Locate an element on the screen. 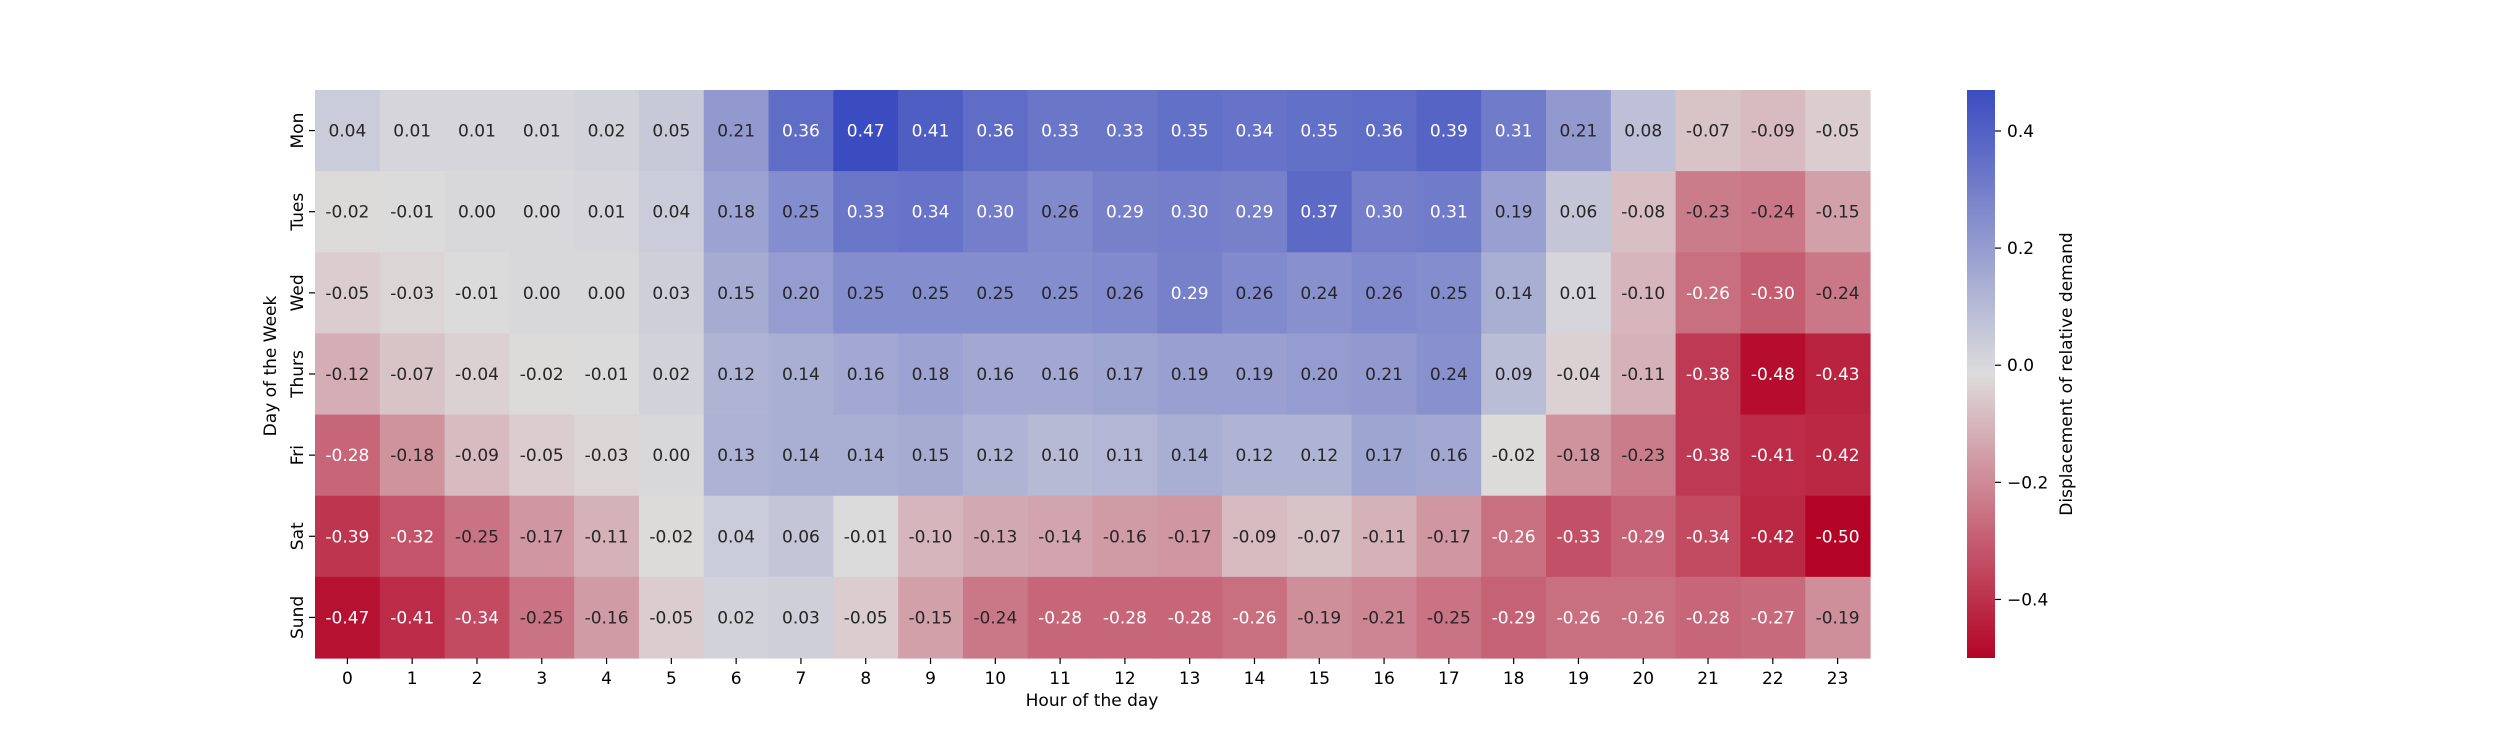 This screenshot has height=750, width=2500. cell-value-label: 0.36 is located at coordinates (1384, 132).